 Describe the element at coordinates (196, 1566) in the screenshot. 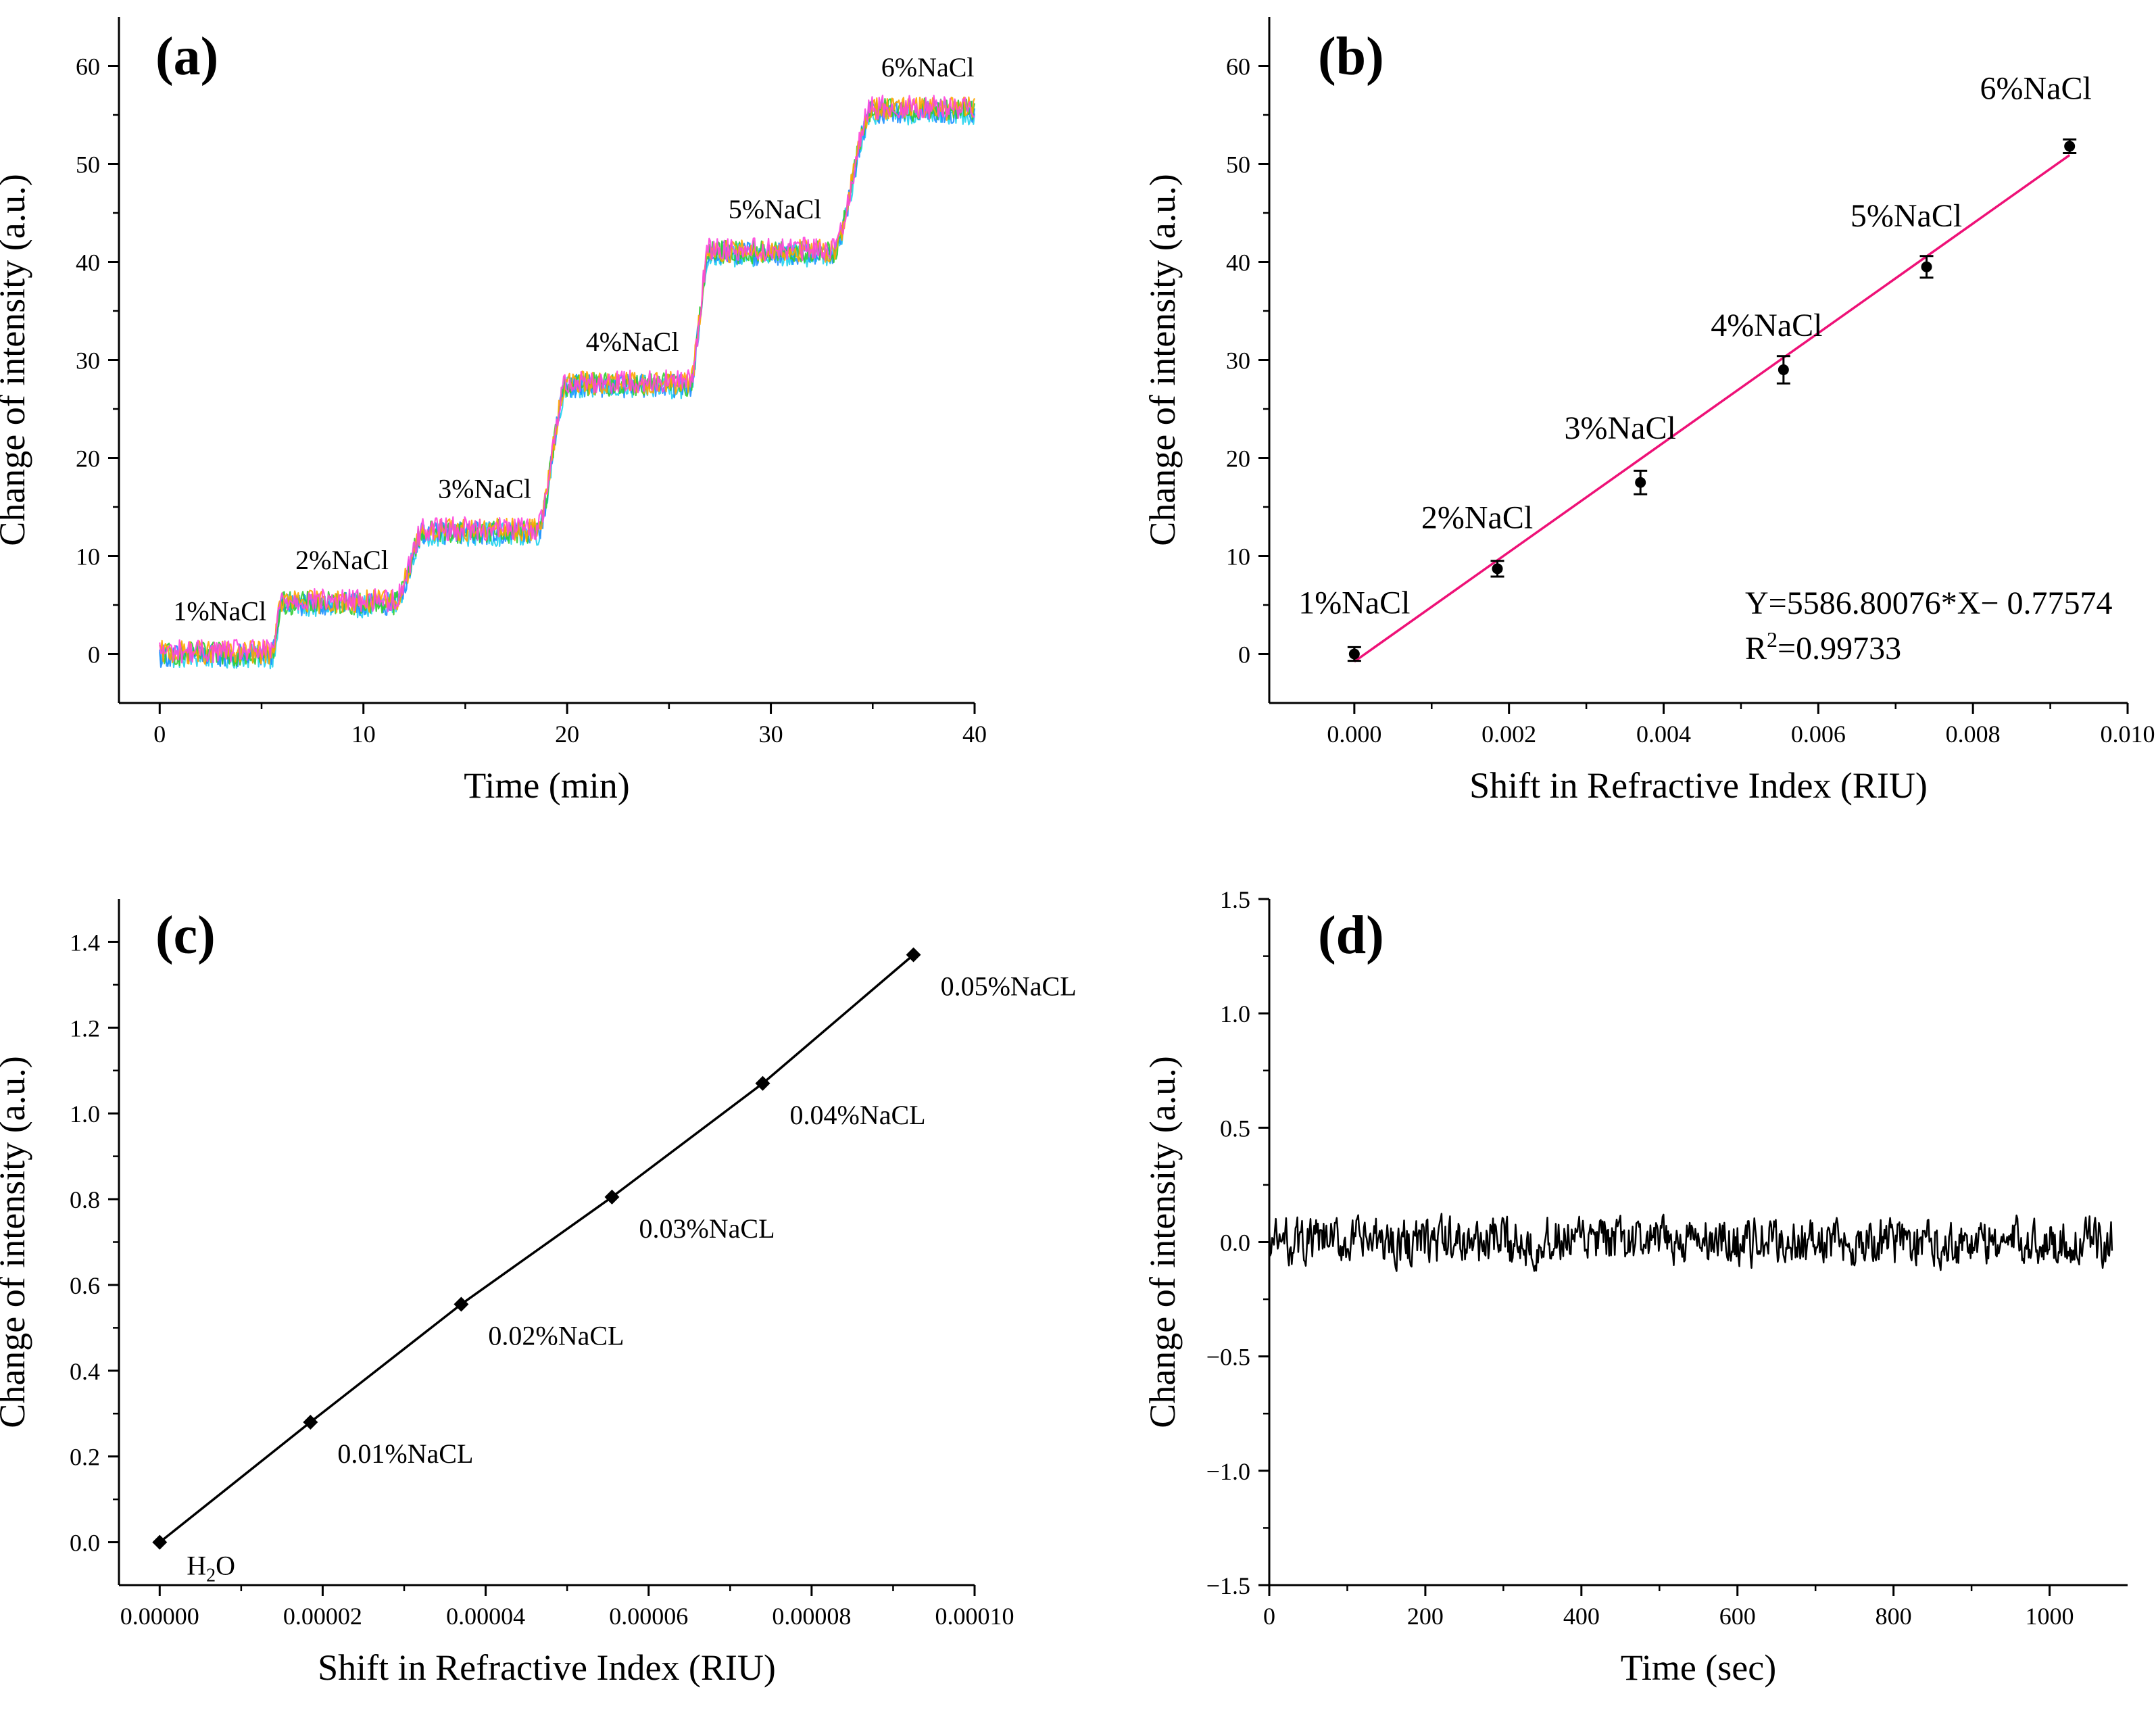

I see `h2o-base: H` at that location.